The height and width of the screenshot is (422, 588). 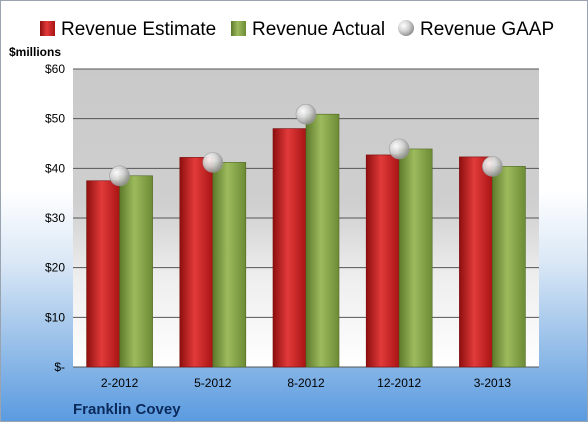 I want to click on x-tick-label: 3-2013, so click(x=493, y=383).